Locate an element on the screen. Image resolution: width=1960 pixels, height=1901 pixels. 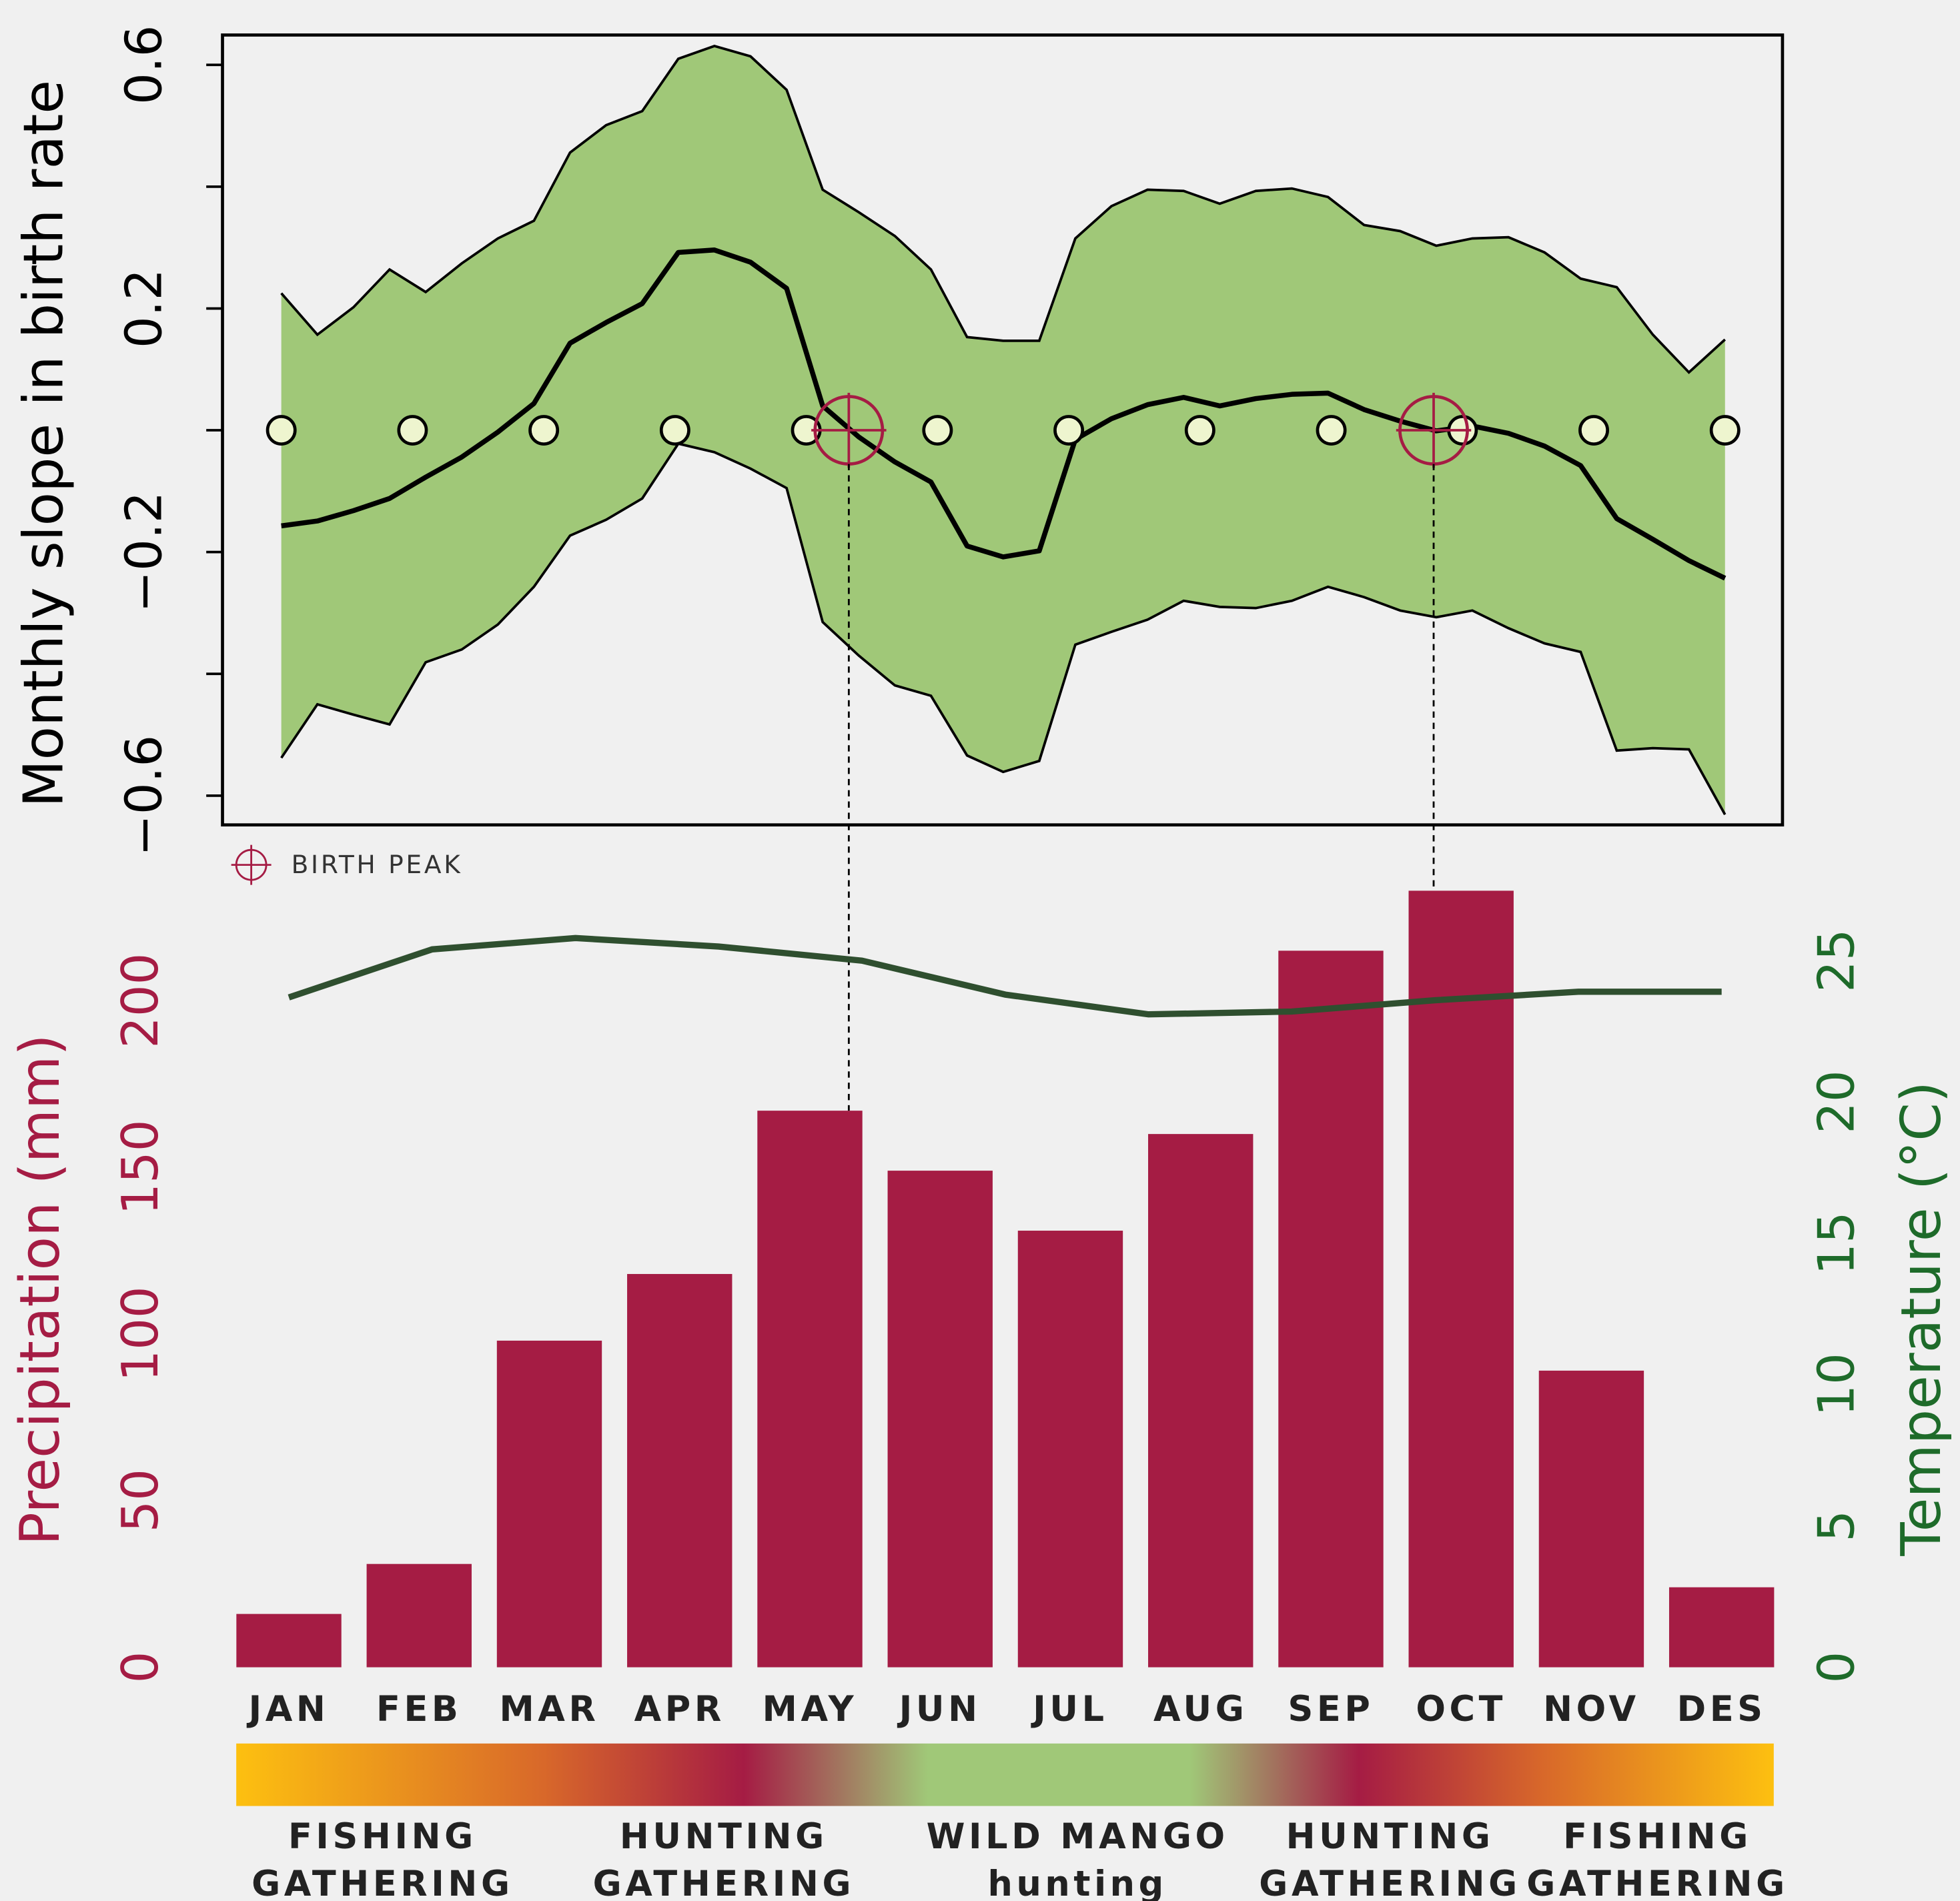
x-tick-label: JUL is located at coordinates (1069, 1709).